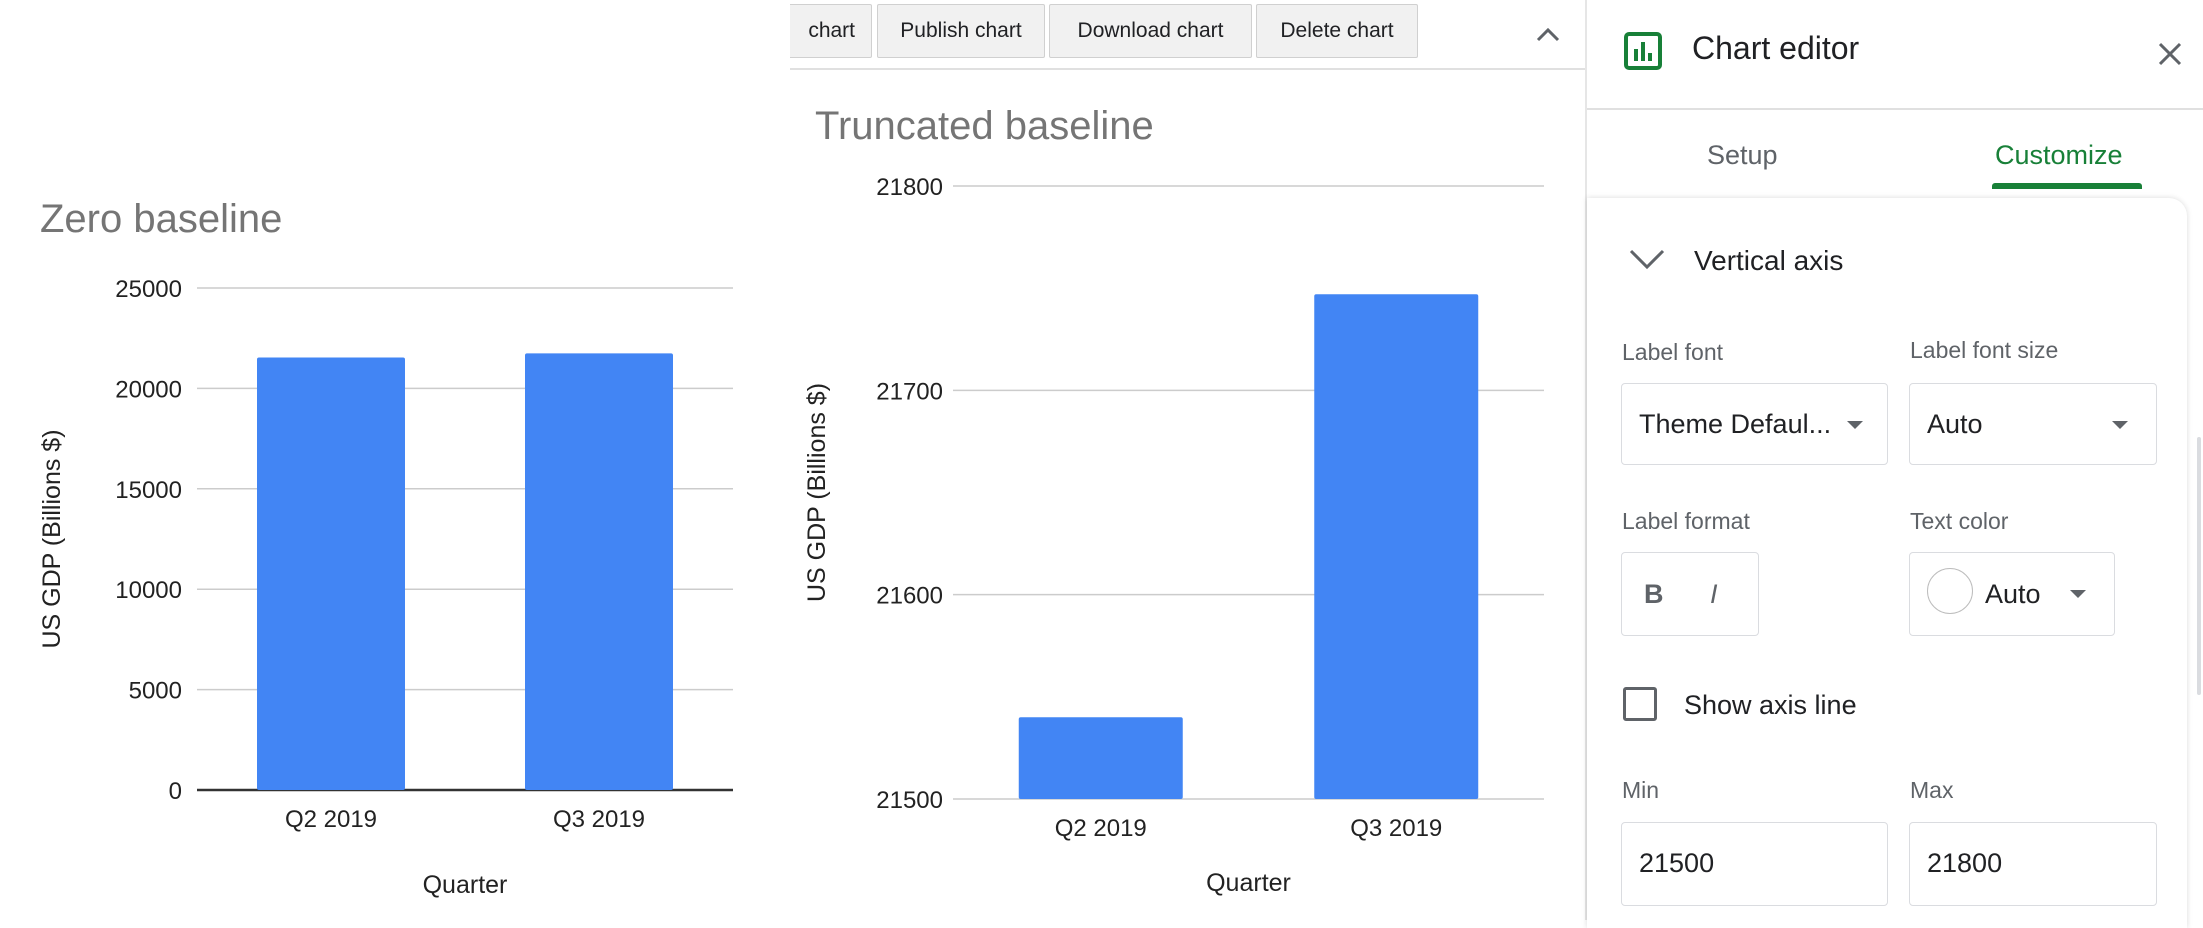 The width and height of the screenshot is (2203, 928). Describe the element at coordinates (155, 691) in the screenshot. I see `y-tick-label: 5000` at that location.